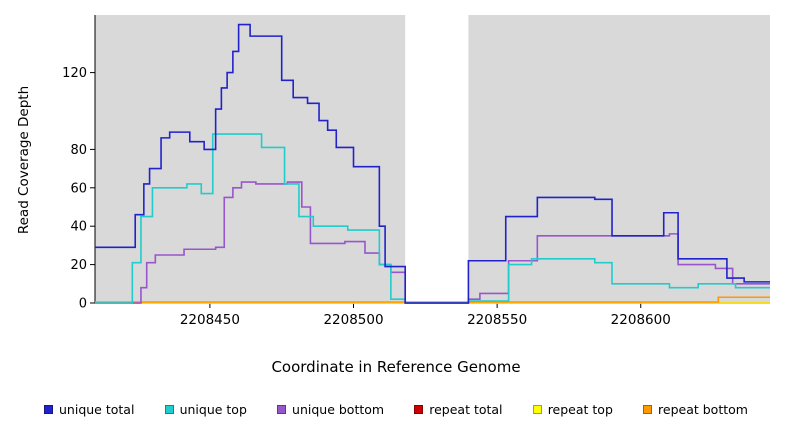 The height and width of the screenshot is (432, 792). I want to click on legend-label-unique-bottom: unique bottom, so click(338, 409).